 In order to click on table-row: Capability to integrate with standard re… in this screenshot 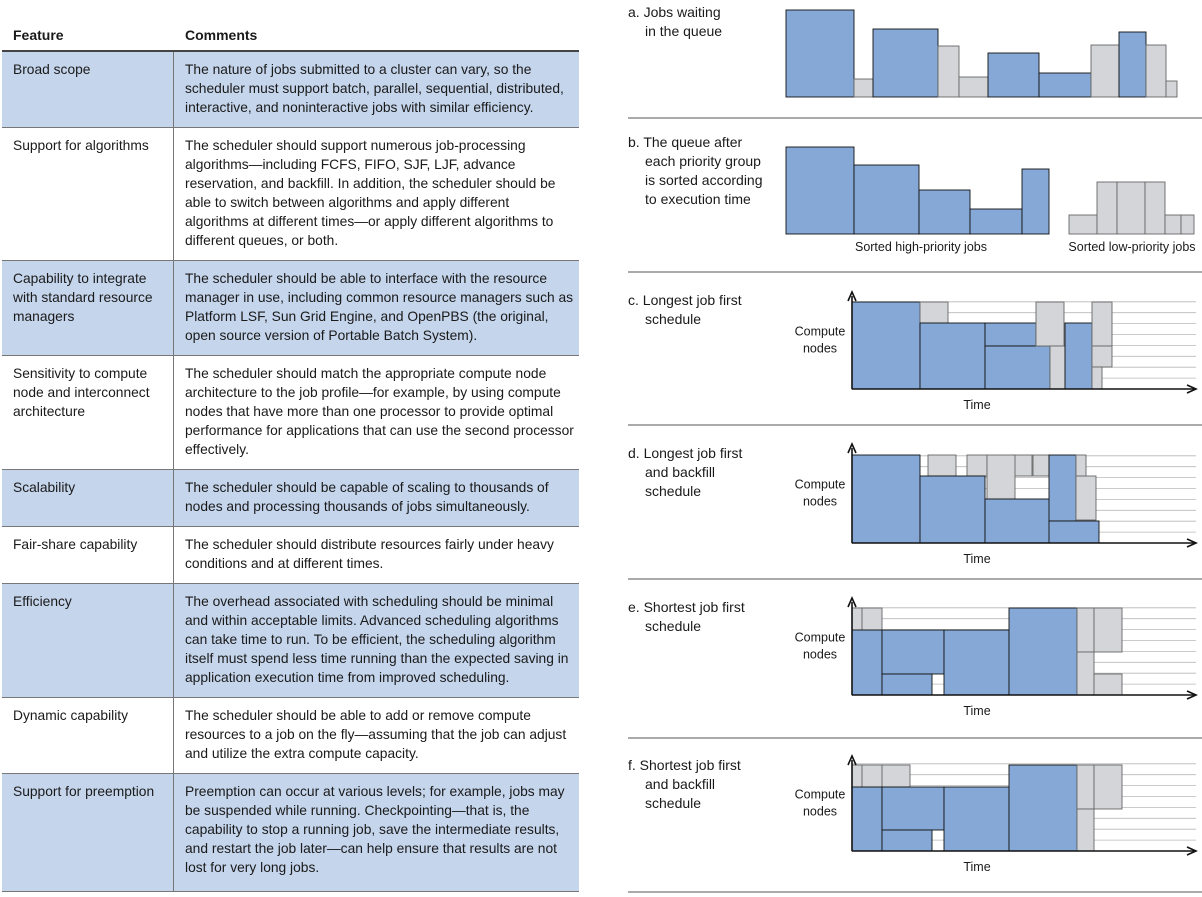, I will do `click(290, 308)`.